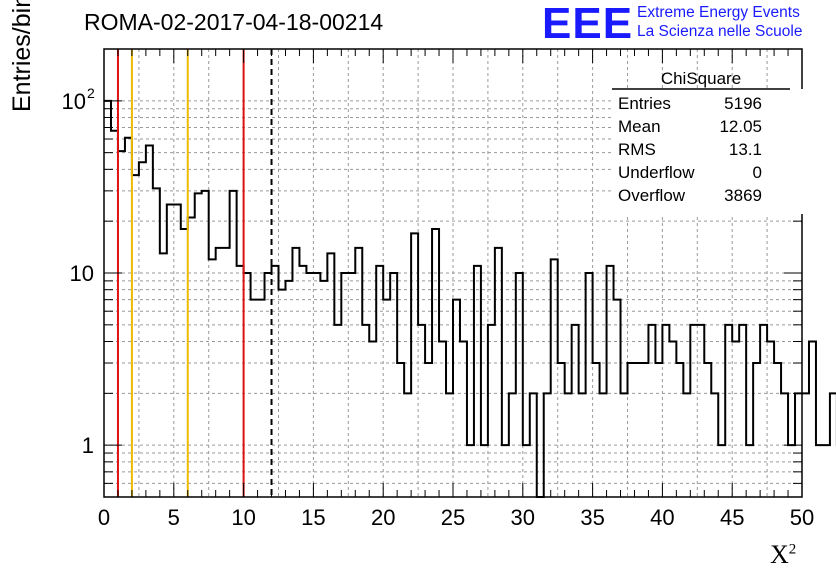 Image resolution: width=836 pixels, height=572 pixels. What do you see at coordinates (592, 517) in the screenshot?
I see `x-tick-label: 35` at bounding box center [592, 517].